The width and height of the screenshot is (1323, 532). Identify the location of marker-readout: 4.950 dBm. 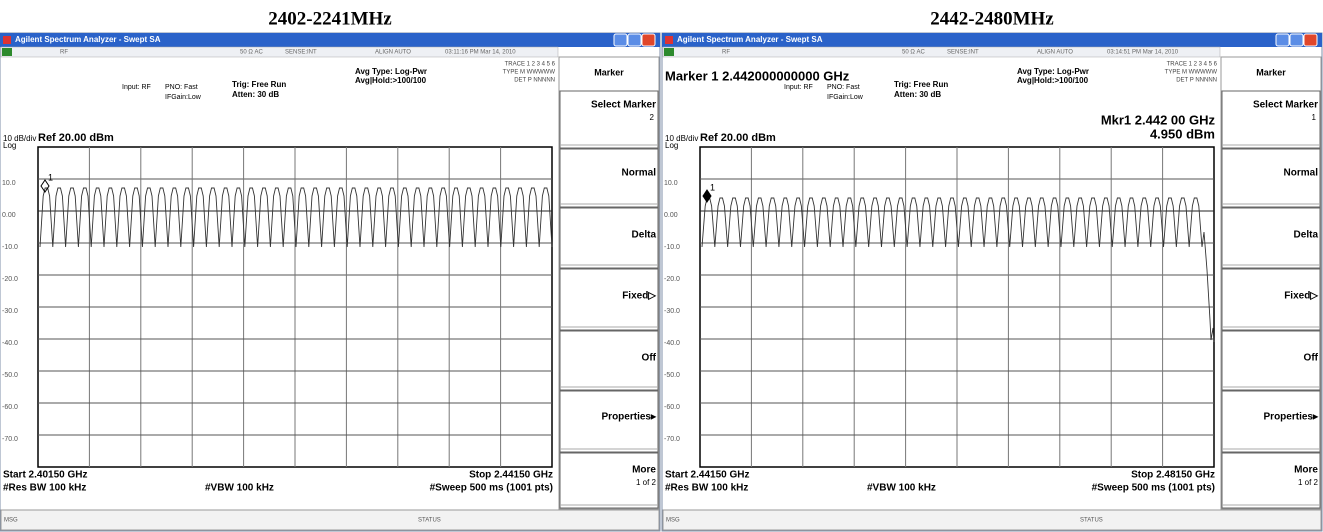
(1182, 133).